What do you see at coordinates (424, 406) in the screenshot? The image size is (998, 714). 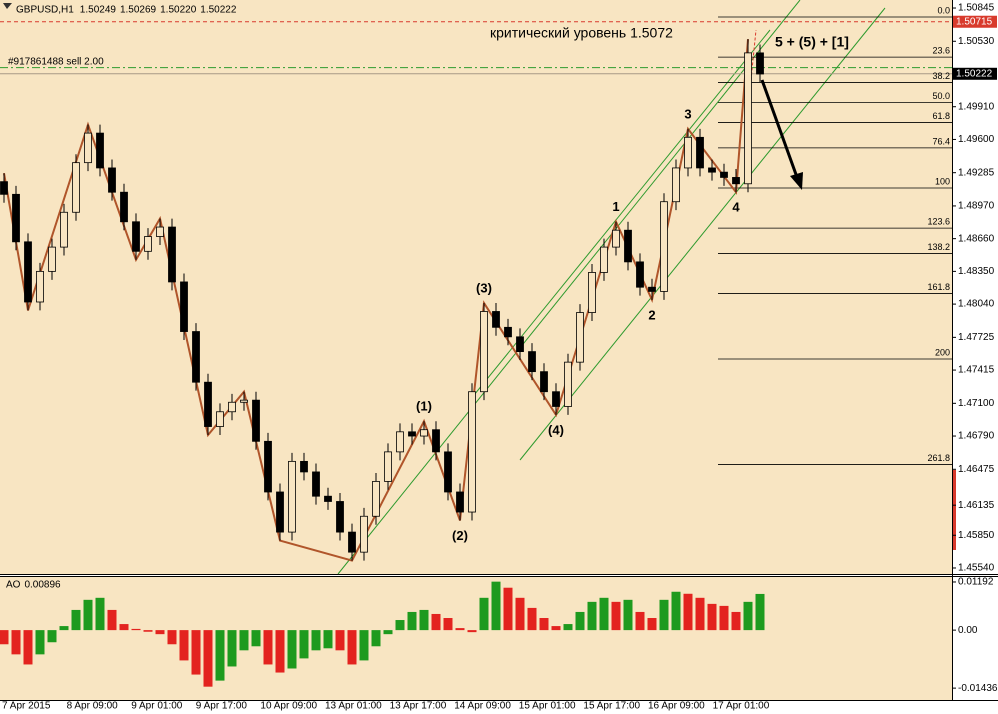 I see `wave-label: (1)` at bounding box center [424, 406].